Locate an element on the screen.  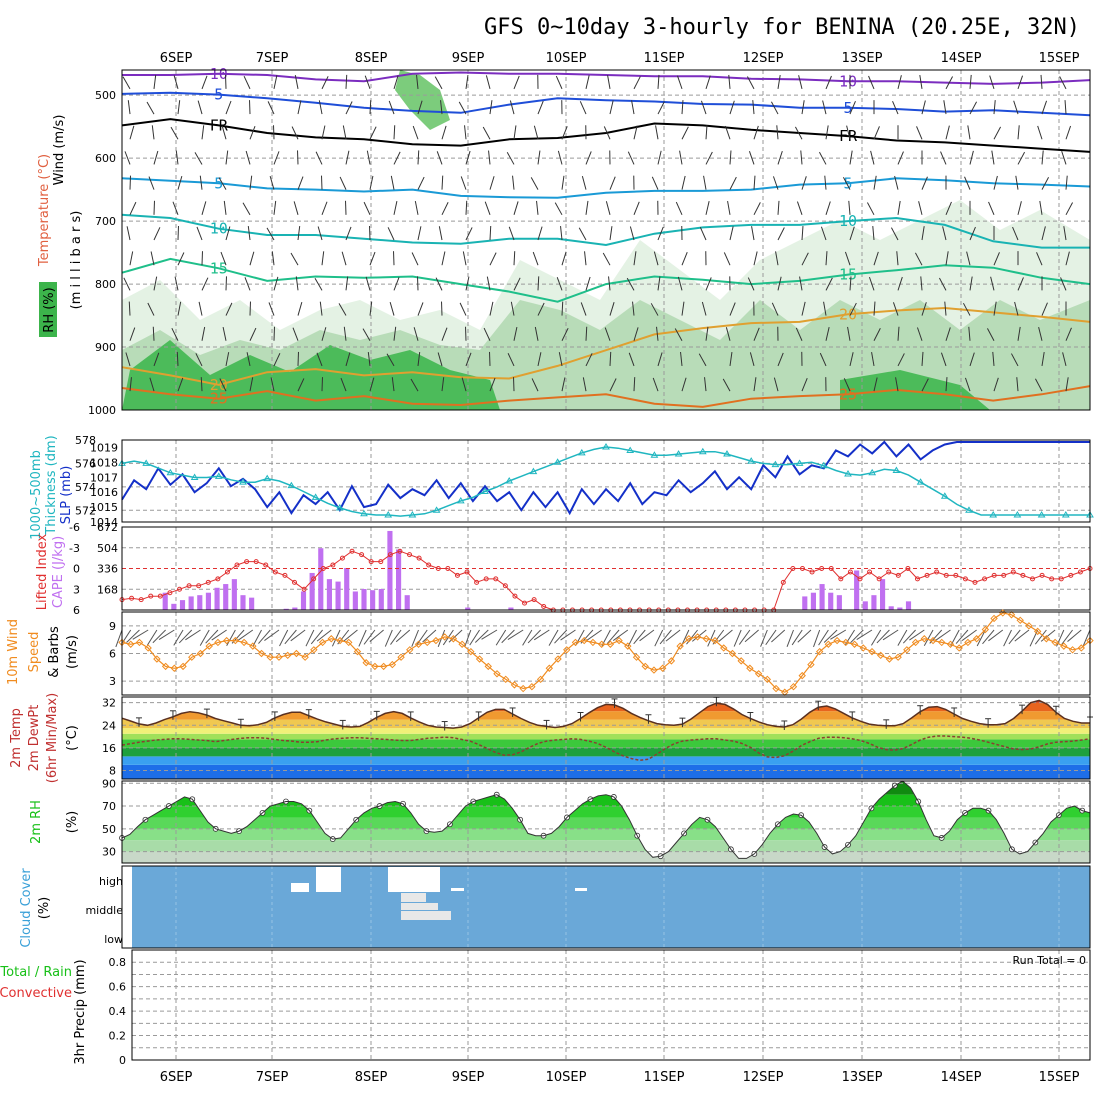
cloud-grid is located at coordinates (617, 907).